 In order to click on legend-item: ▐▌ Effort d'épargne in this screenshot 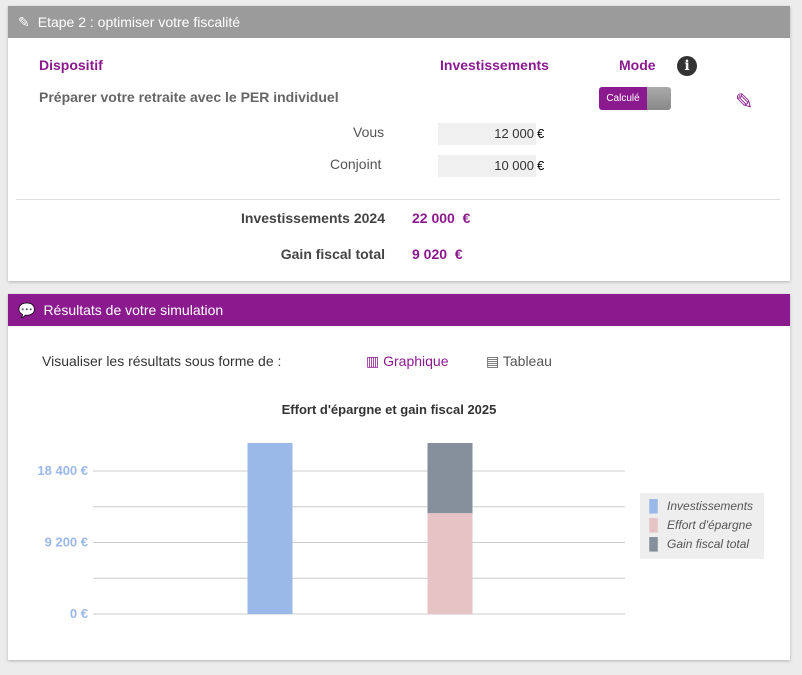, I will do `click(702, 524)`.